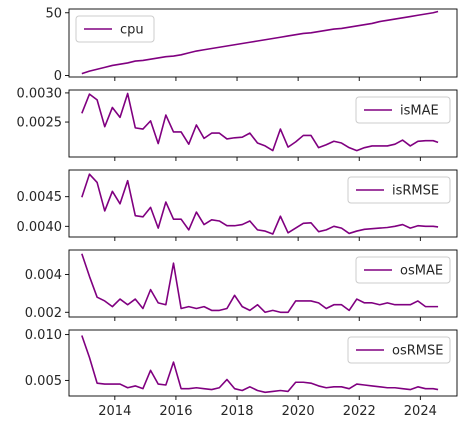 The height and width of the screenshot is (430, 465). I want to click on y-tick-label: 0.002, so click(43, 313).